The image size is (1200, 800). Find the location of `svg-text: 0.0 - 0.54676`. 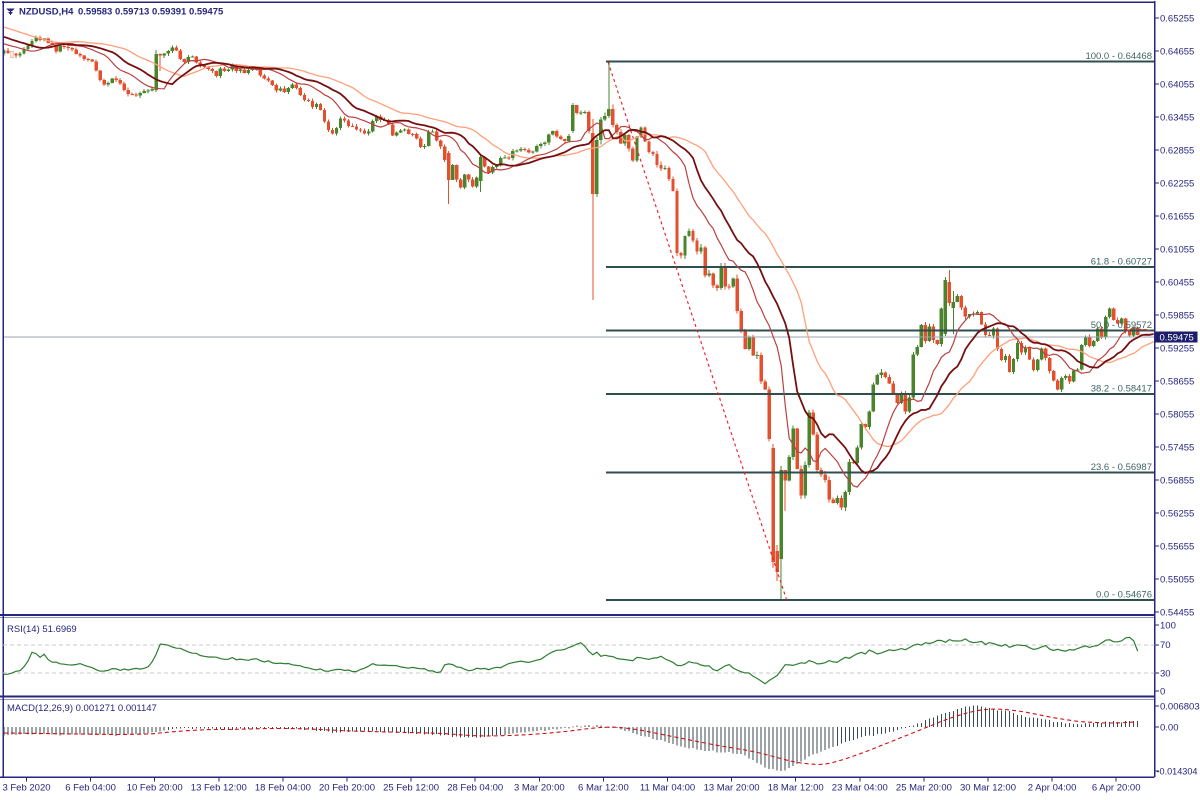

svg-text: 0.0 - 0.54676 is located at coordinates (1124, 594).